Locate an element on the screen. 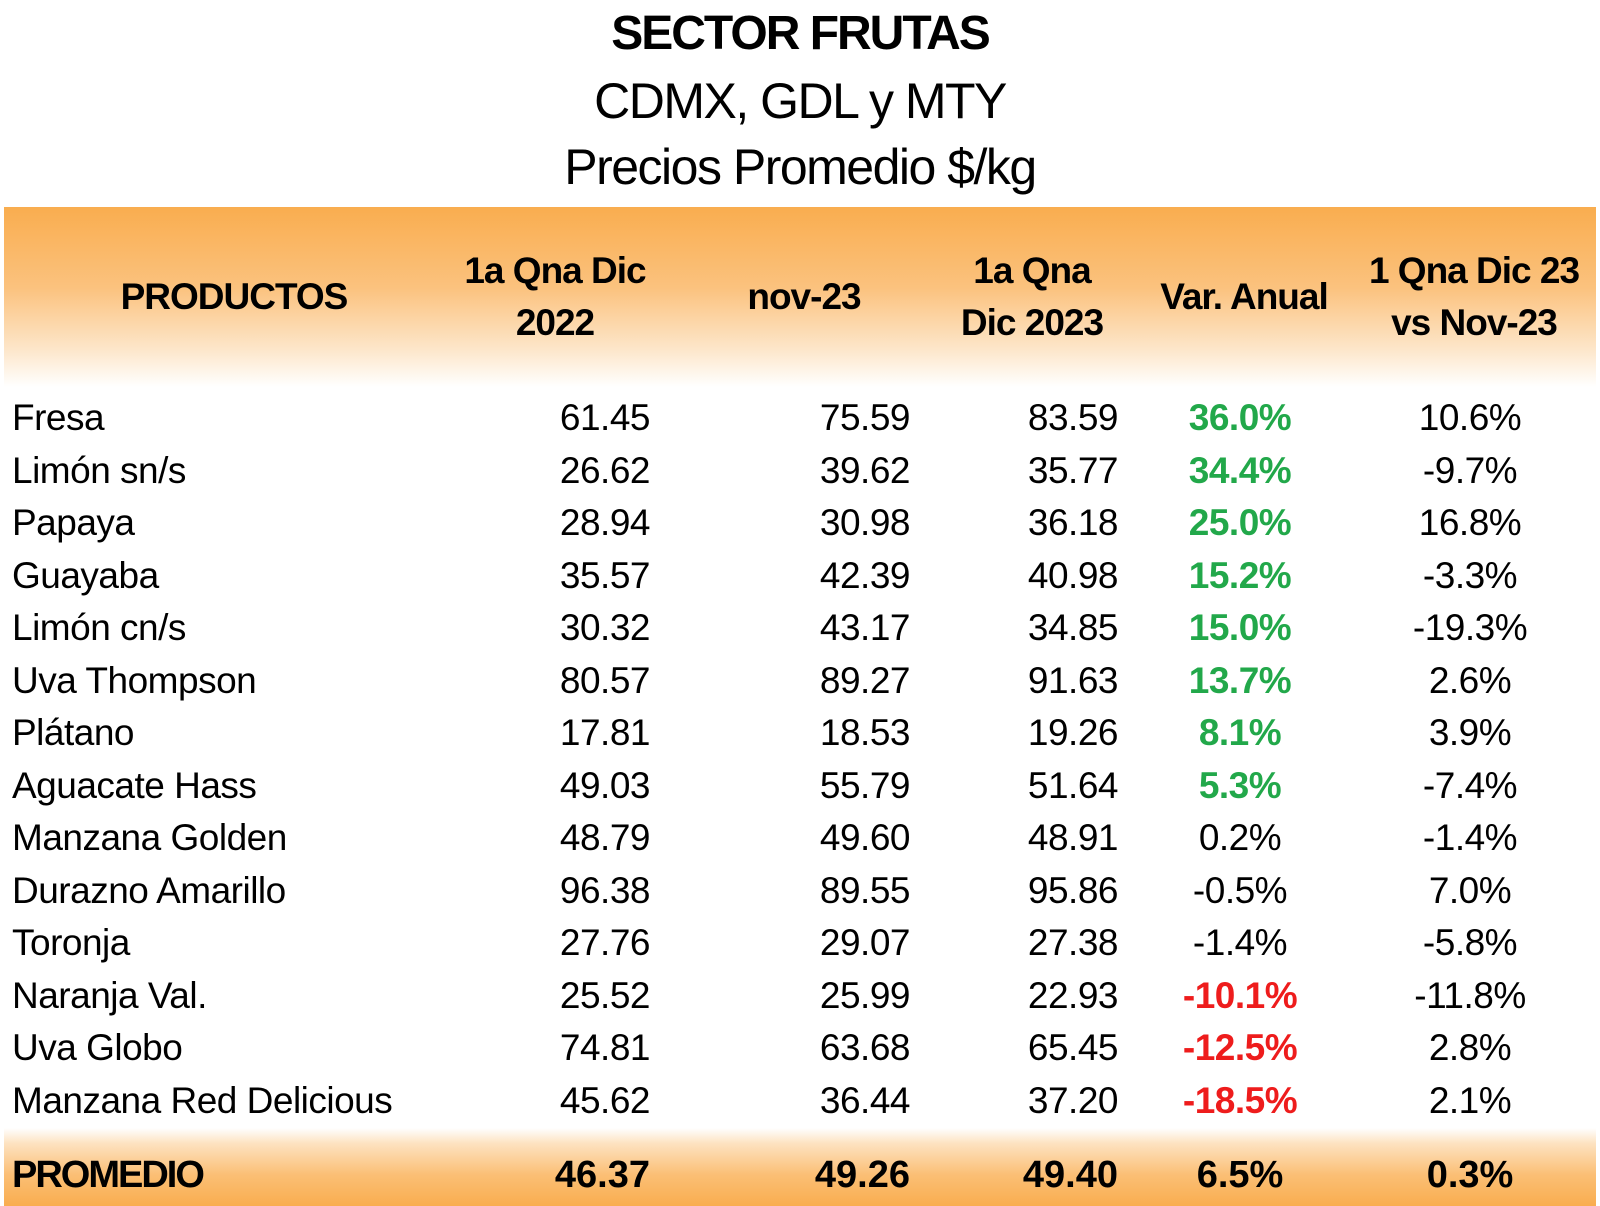 This screenshot has height=1206, width=1600. var-anual: 15.2% is located at coordinates (1240, 575).